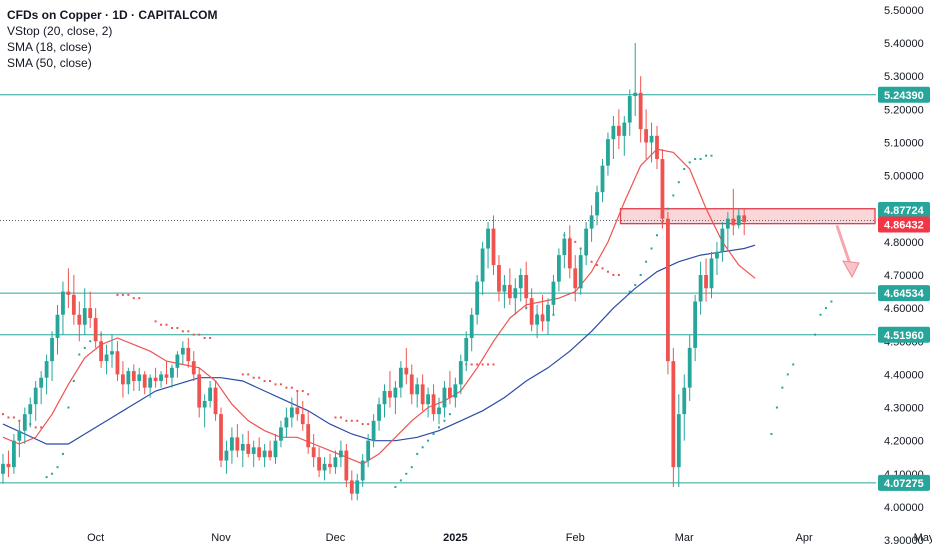 This screenshot has width=932, height=550. I want to click on price-tick-label: 5.20000, so click(904, 110).